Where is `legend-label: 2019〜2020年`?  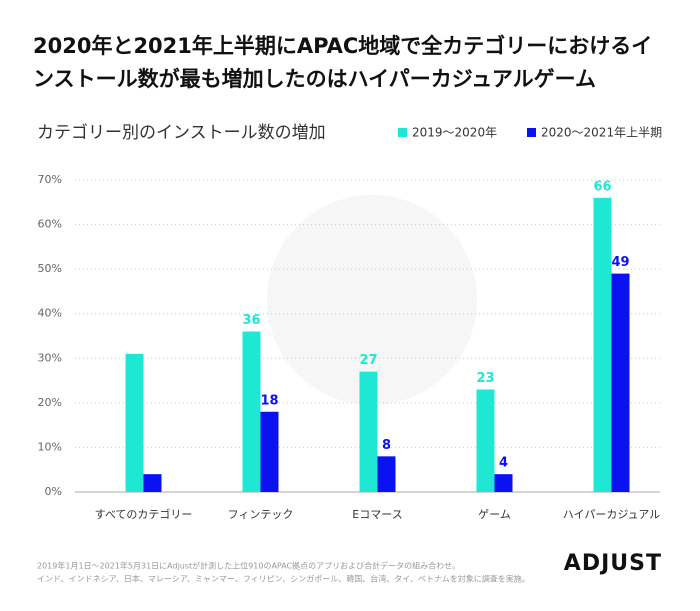
legend-label: 2019〜2020年 is located at coordinates (454, 133).